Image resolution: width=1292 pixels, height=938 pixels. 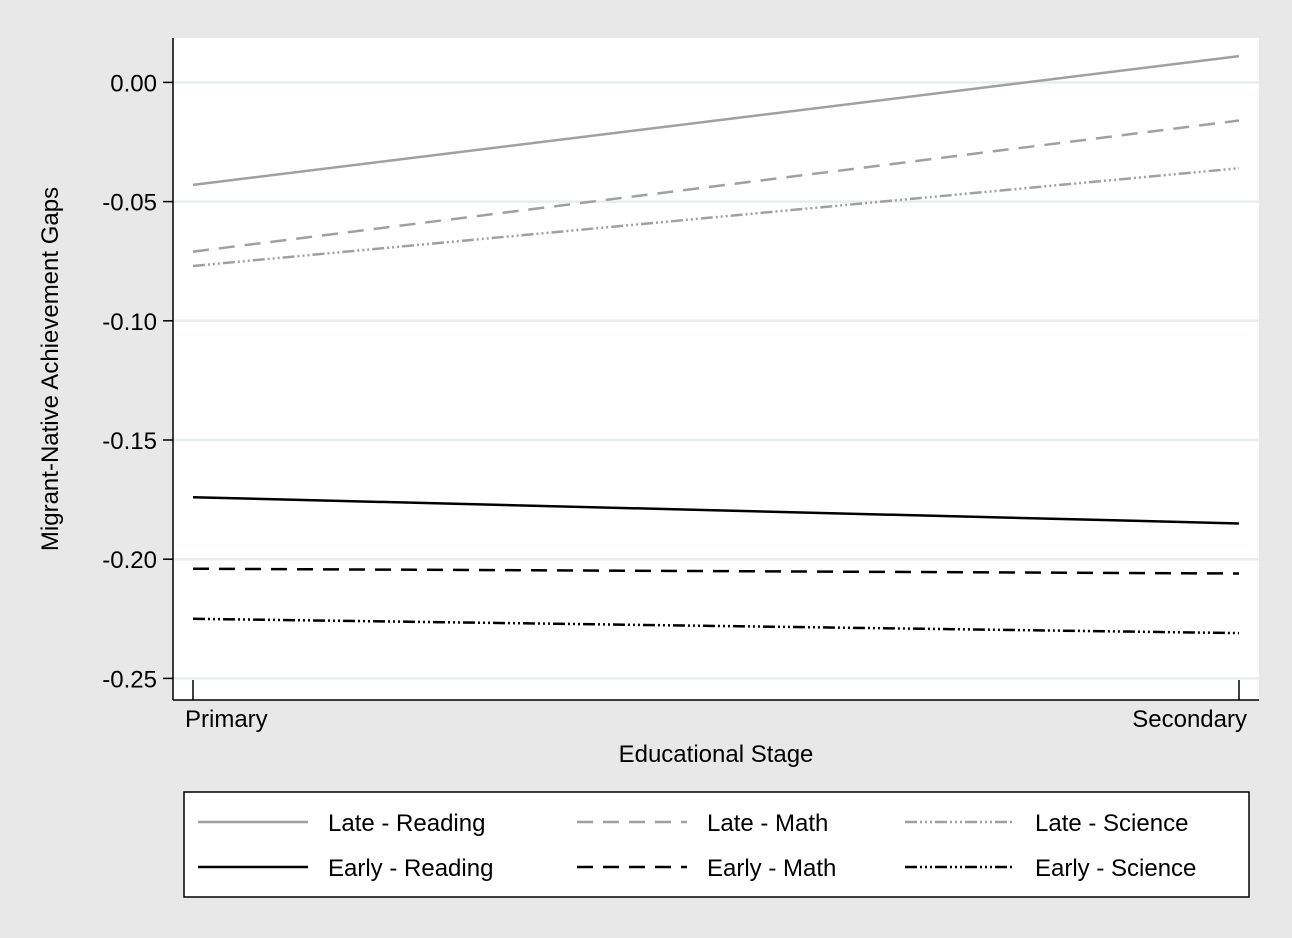 I want to click on y-tick-label: 0.00, so click(x=133, y=83).